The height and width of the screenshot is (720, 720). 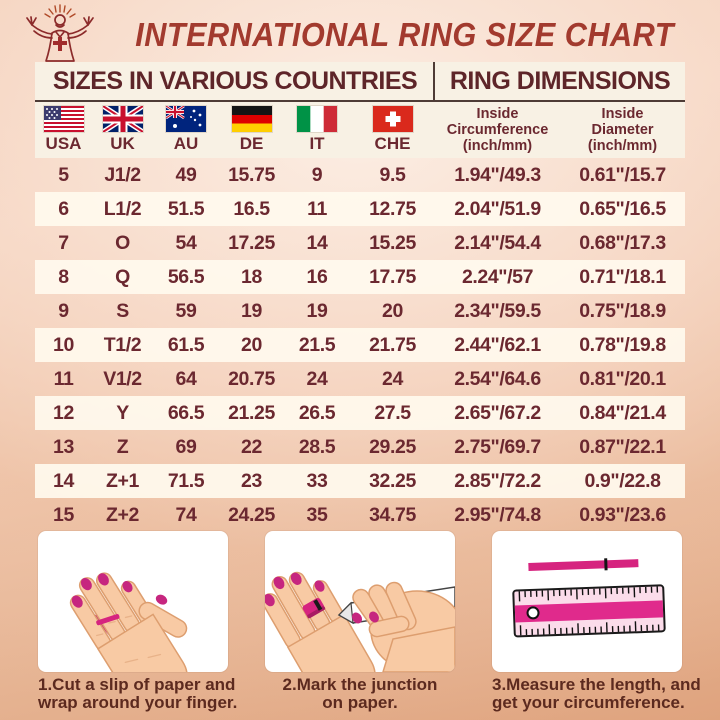 What do you see at coordinates (360, 175) in the screenshot?
I see `table-row: 5 J1/2 49 15.75 9 9.5 1.94"/49.3 0.61"/15.7` at bounding box center [360, 175].